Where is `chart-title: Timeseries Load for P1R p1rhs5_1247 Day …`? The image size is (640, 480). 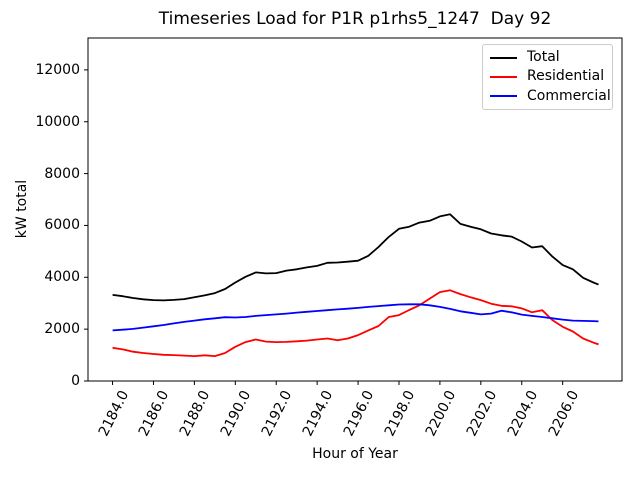 chart-title: Timeseries Load for P1R p1rhs5_1247 Day … is located at coordinates (355, 19).